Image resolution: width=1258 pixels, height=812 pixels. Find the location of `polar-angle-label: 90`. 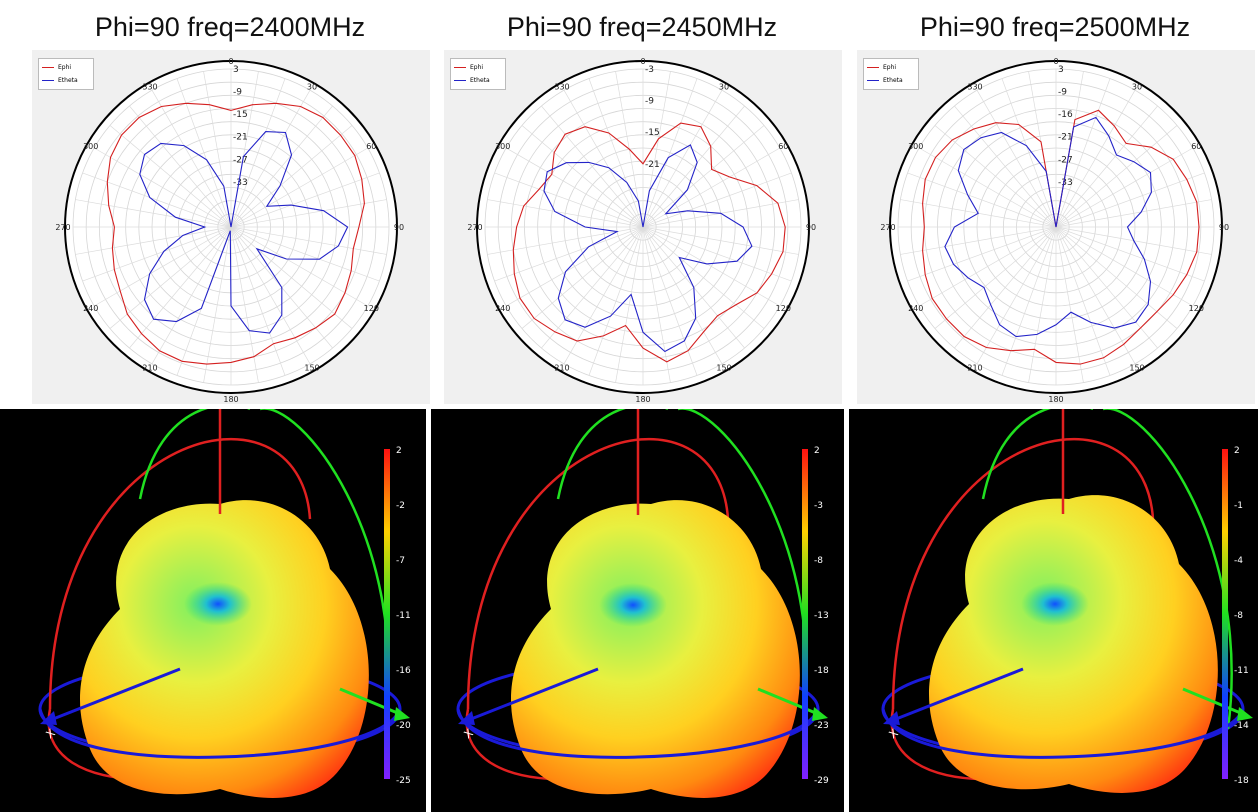

polar-angle-label: 90 is located at coordinates (1224, 227).